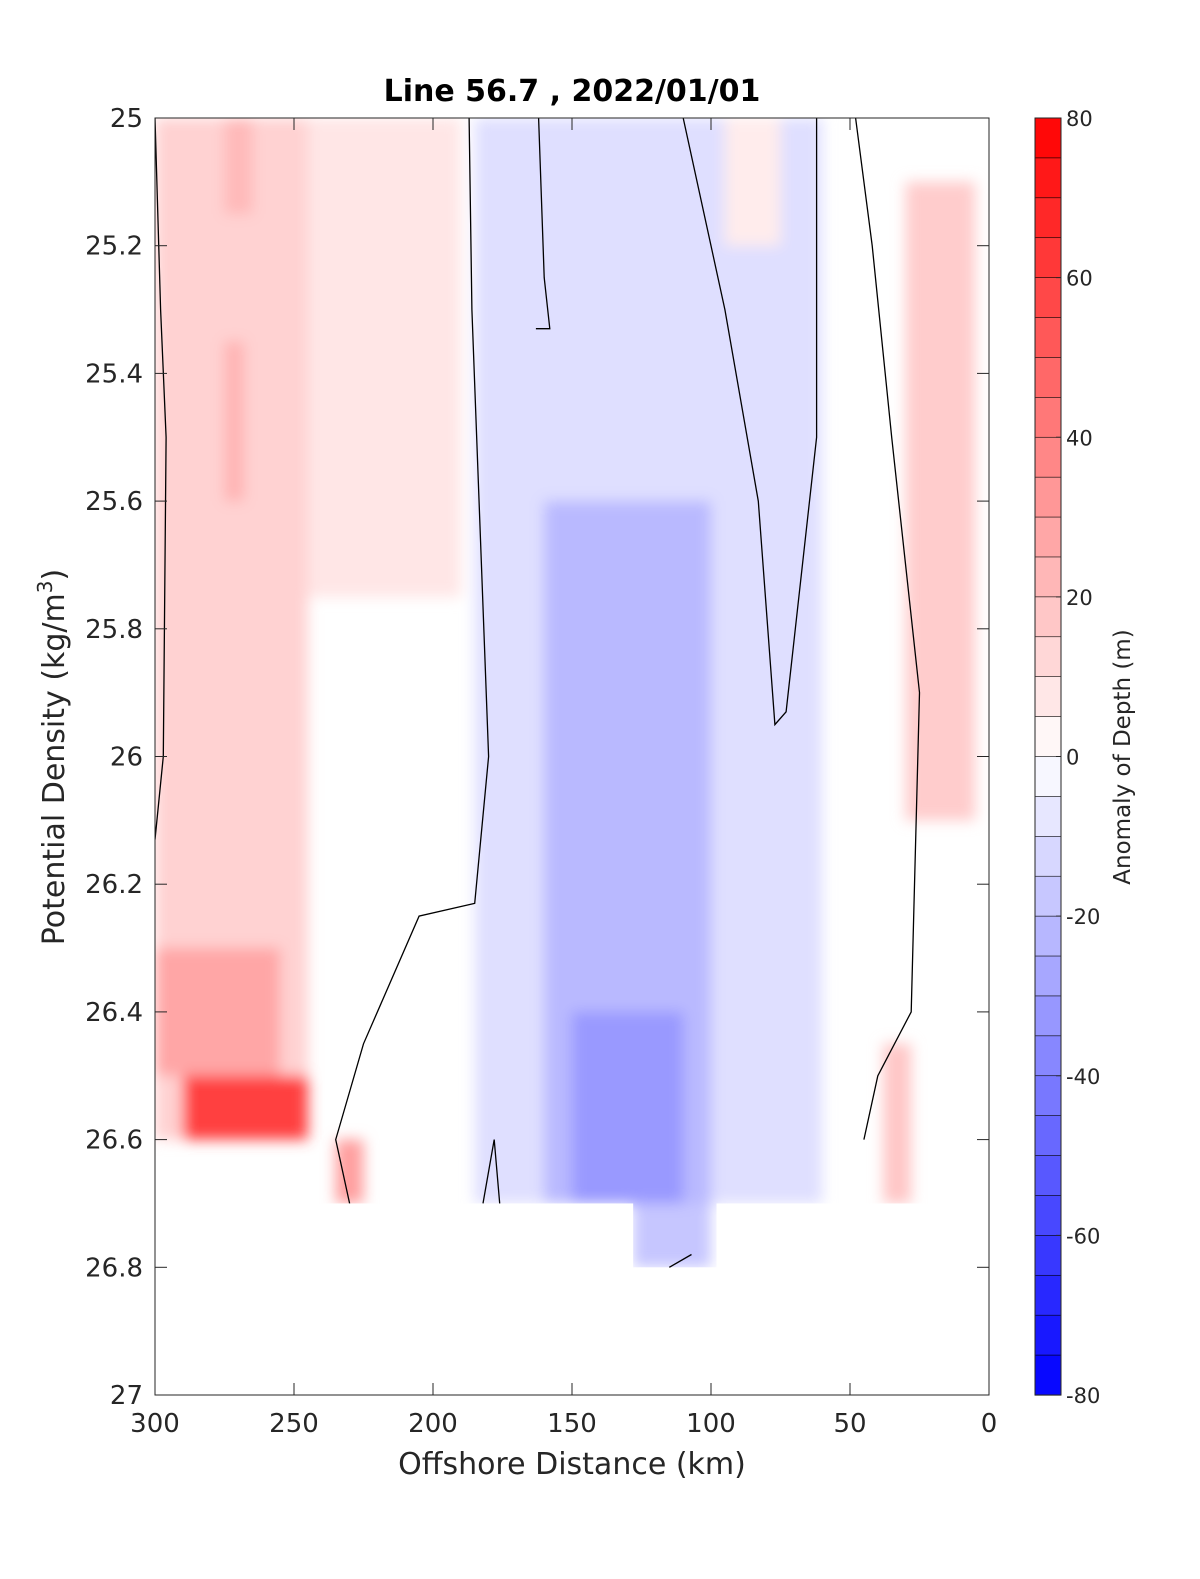  I want to click on y-axis-label-superscript: 3, so click(45, 586).